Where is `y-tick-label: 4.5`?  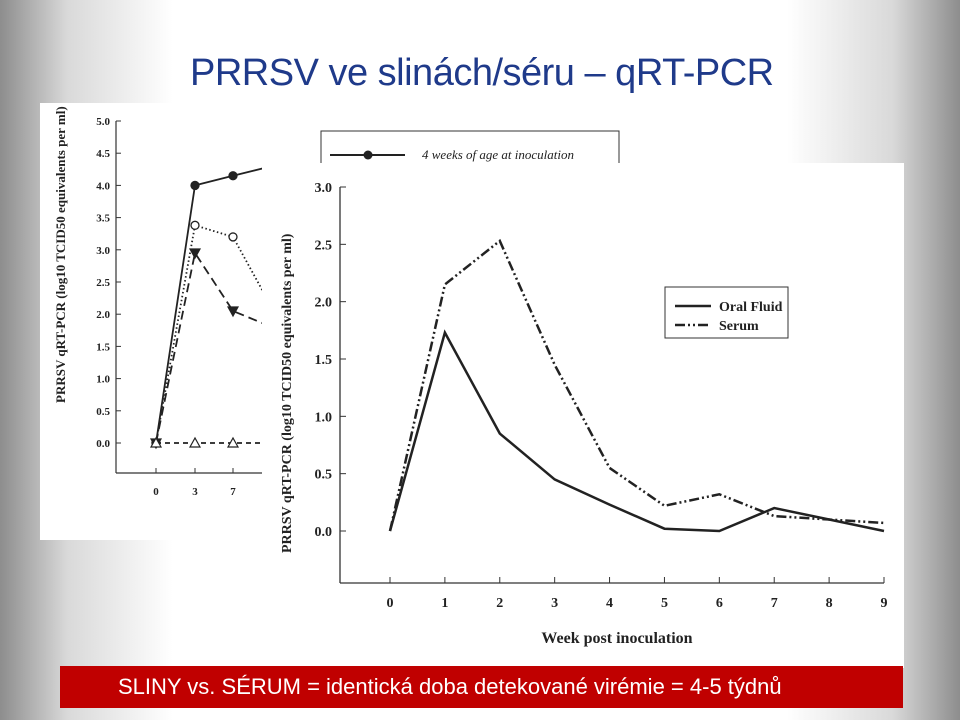 y-tick-label: 4.5 is located at coordinates (103, 154).